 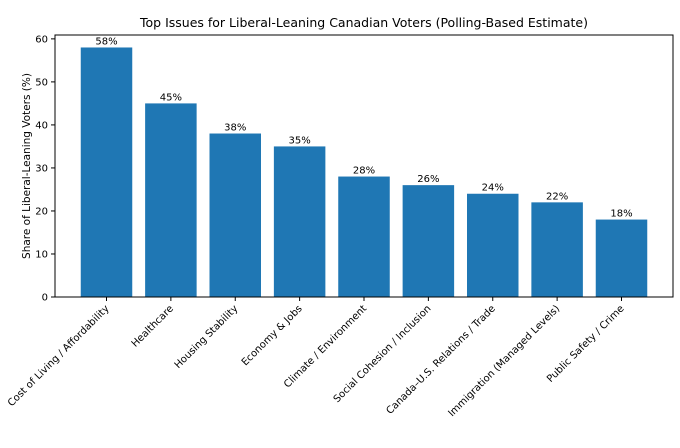 What do you see at coordinates (272, 335) in the screenshot?
I see `x-tick-label: Economy & Jobs` at bounding box center [272, 335].